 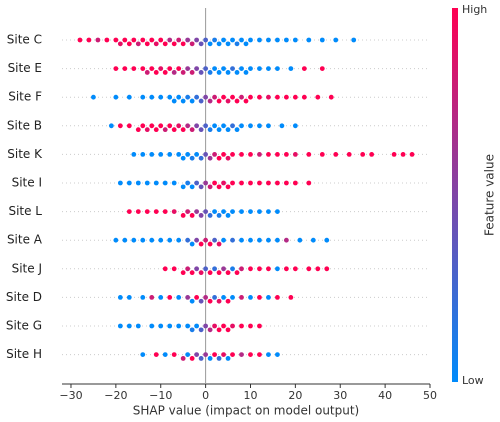 I want to click on x-tick-label: −20, so click(x=115, y=395).